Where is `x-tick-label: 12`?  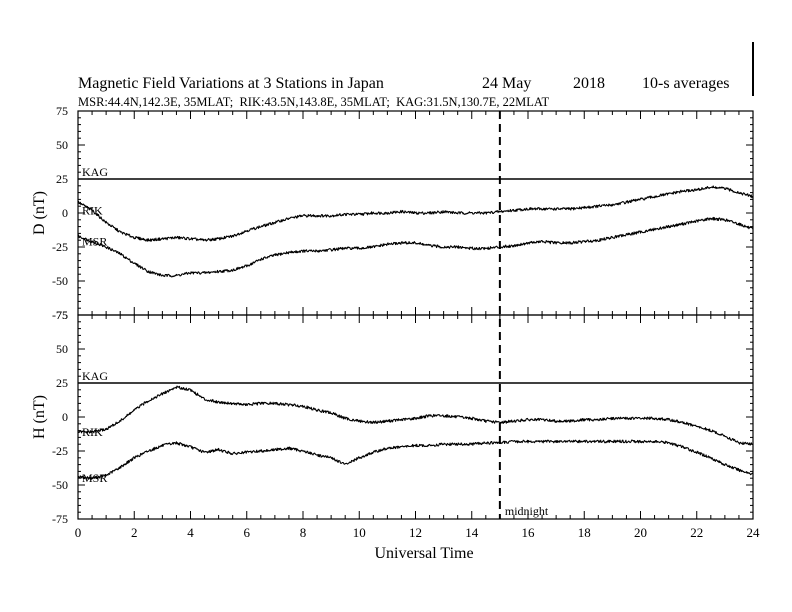 x-tick-label: 12 is located at coordinates (415, 532).